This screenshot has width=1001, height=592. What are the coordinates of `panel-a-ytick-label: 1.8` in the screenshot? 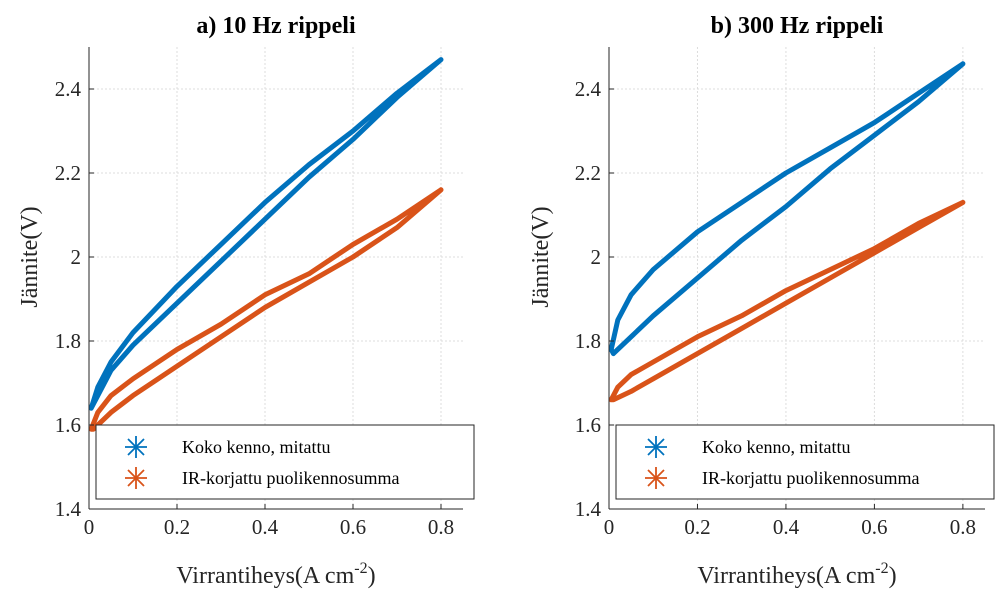 It's located at (68, 341).